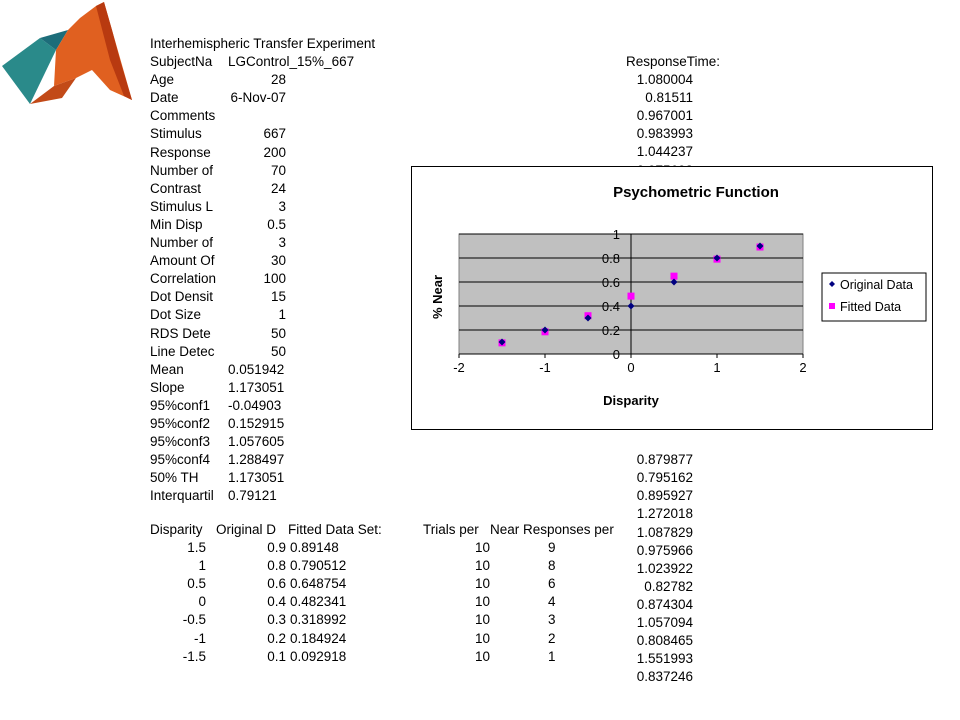  Describe the element at coordinates (180, 405) in the screenshot. I see `param-label: 95%conf1` at that location.